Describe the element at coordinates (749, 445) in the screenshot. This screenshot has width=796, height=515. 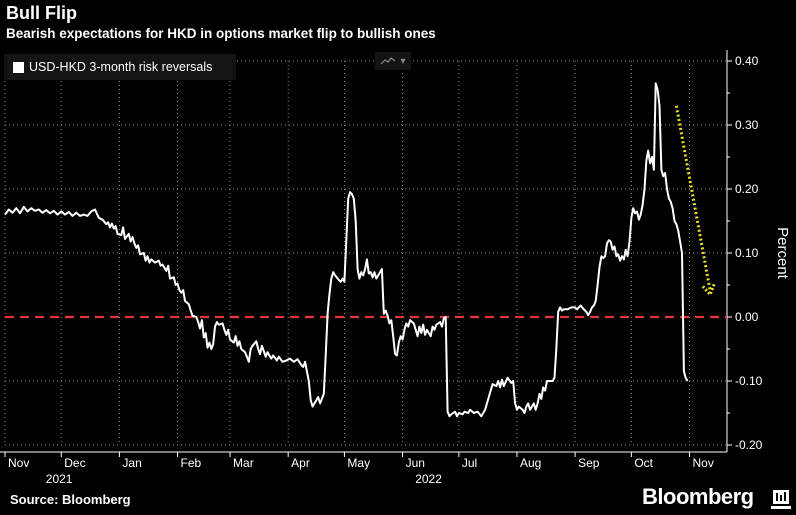
I see `y-tick-label: -0.20` at that location.